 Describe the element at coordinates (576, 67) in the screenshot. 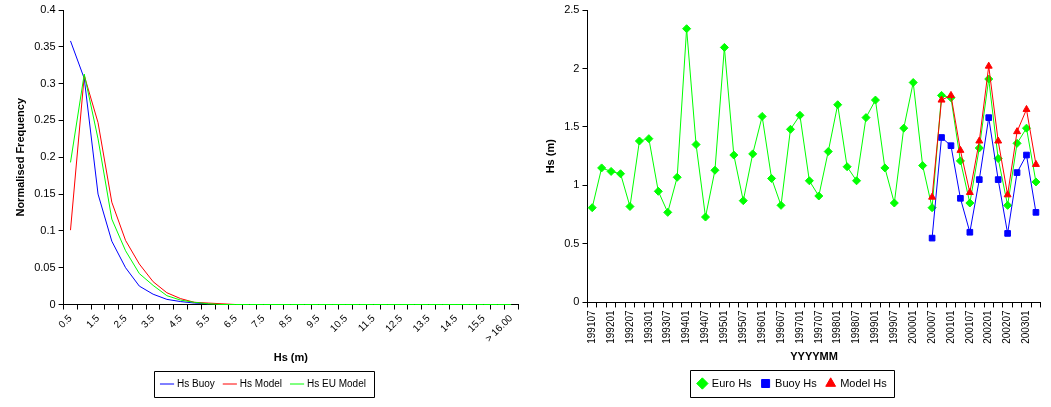

I see `y-tick-label: 2` at that location.